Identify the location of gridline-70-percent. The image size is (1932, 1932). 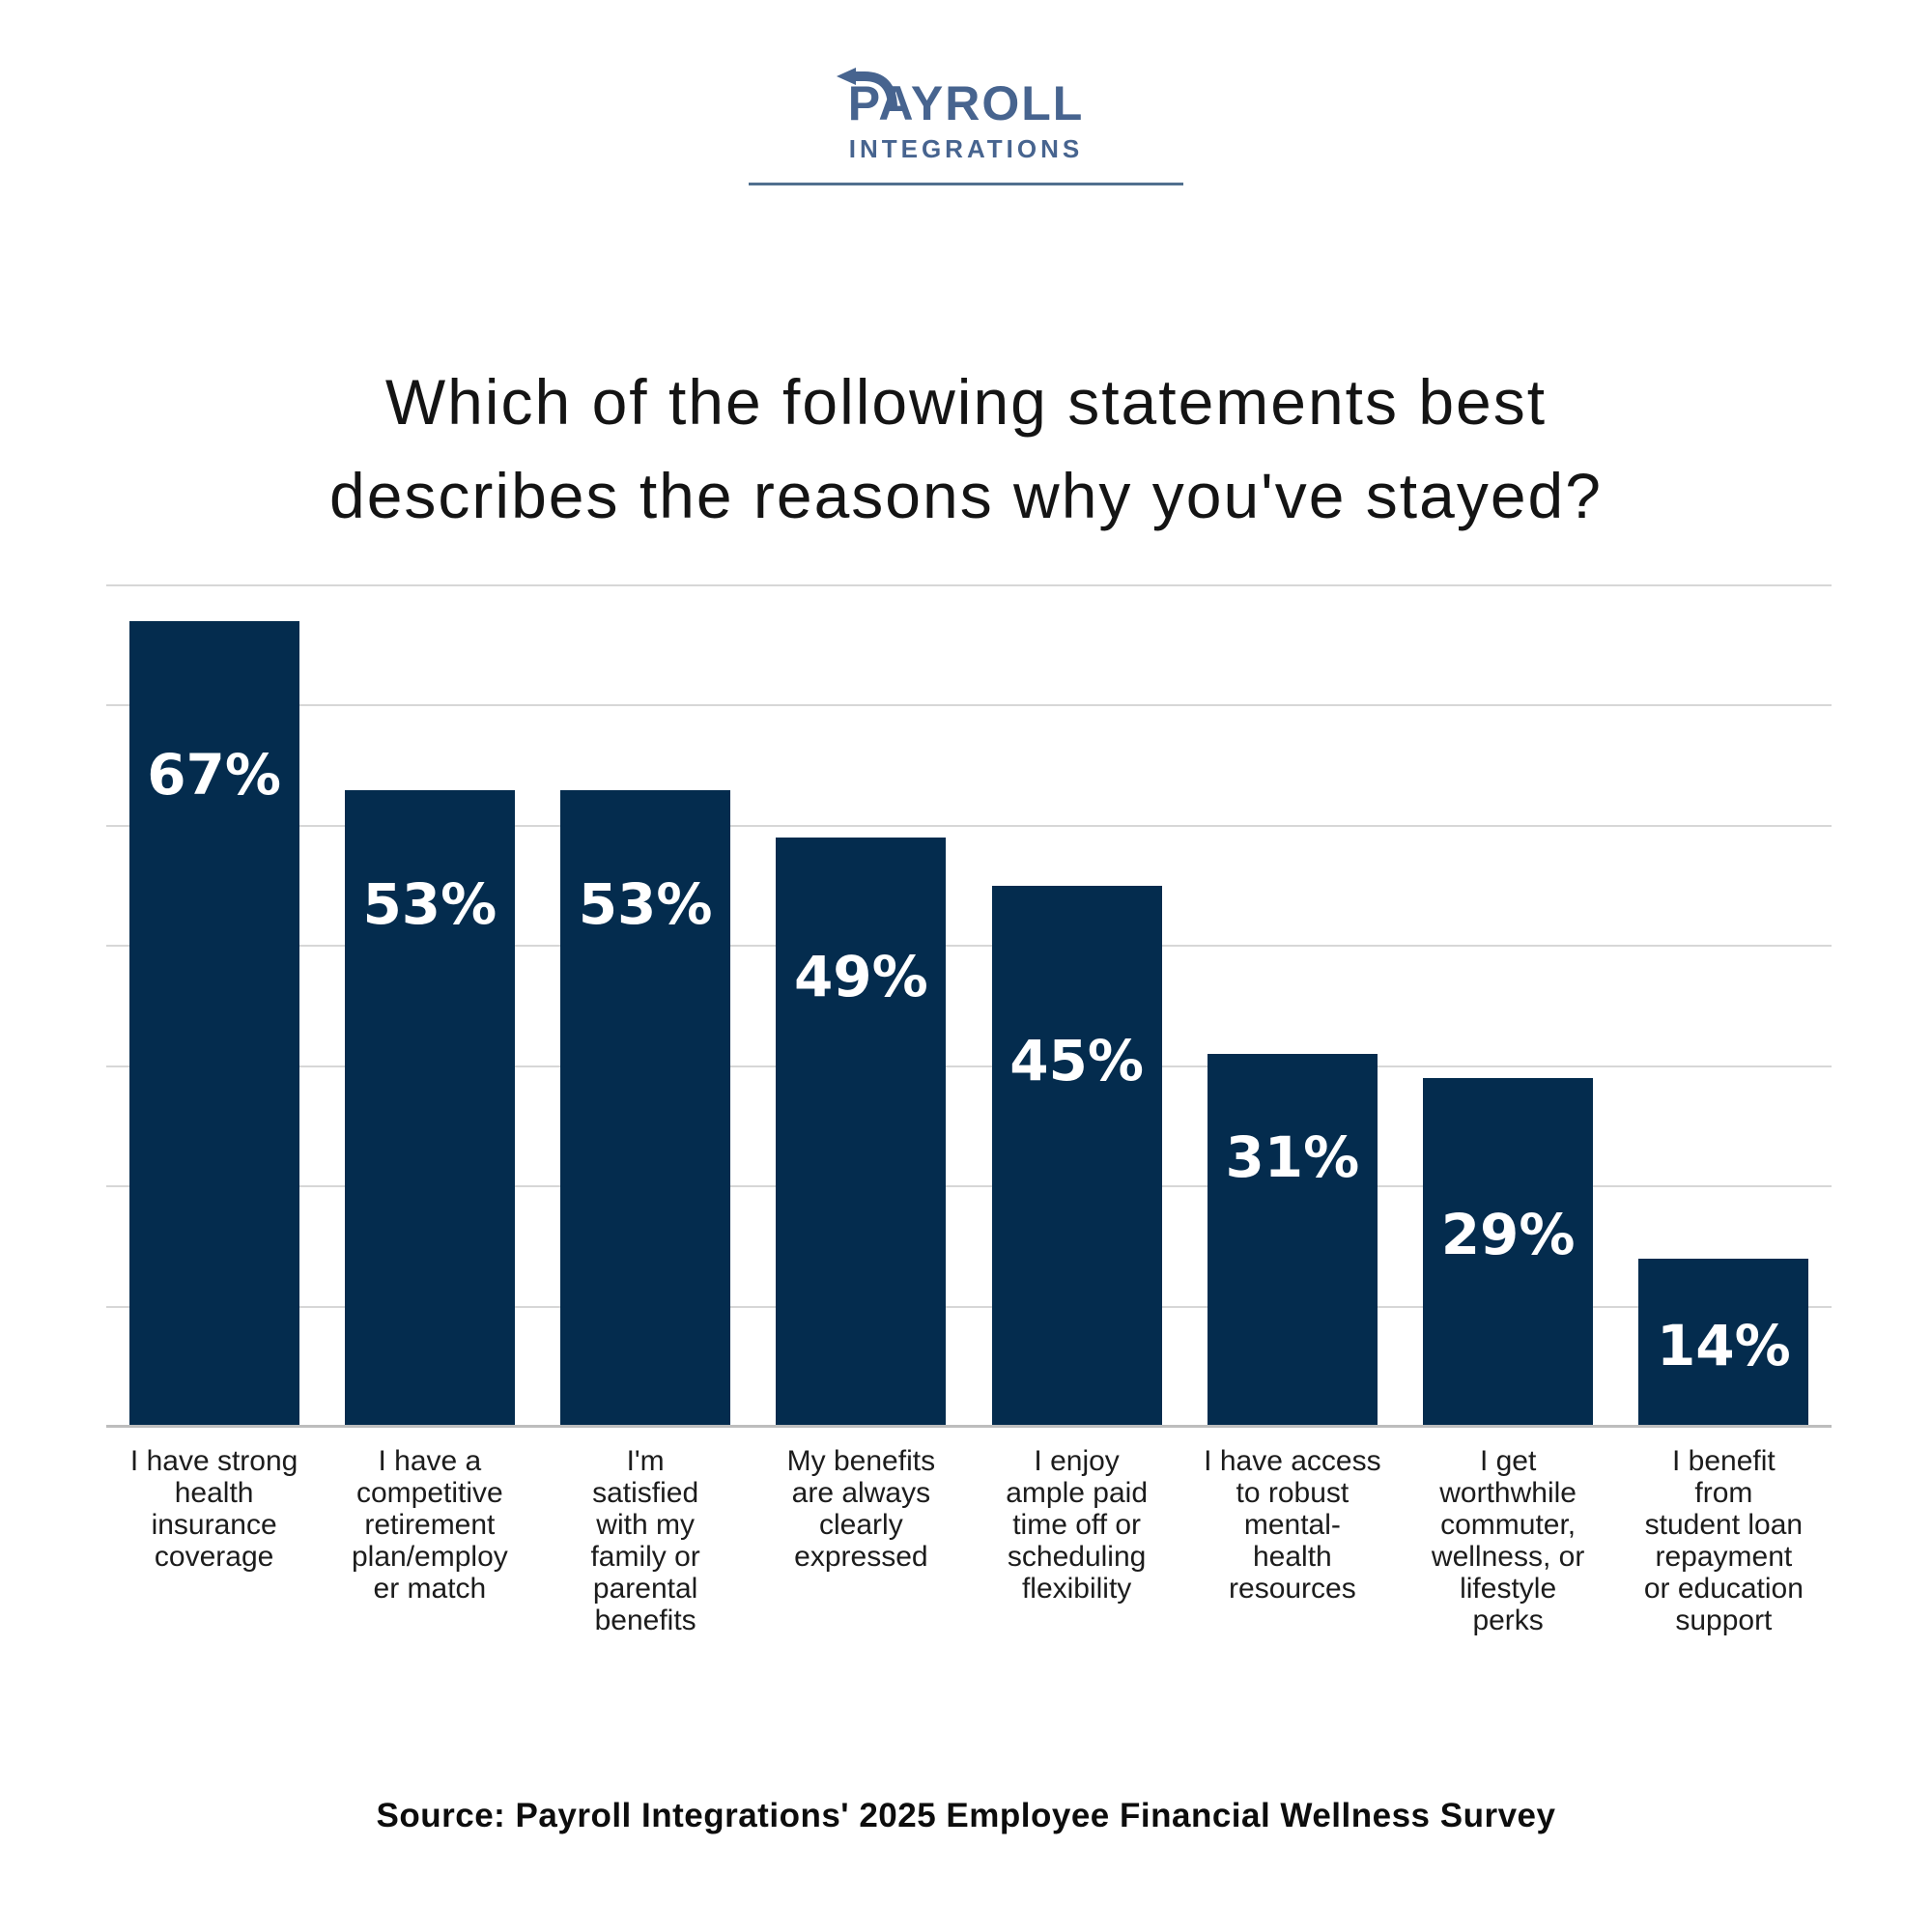
(969, 585).